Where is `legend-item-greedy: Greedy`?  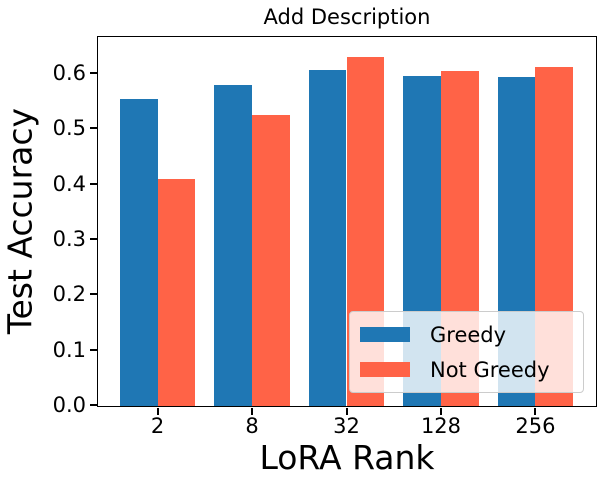
legend-item-greedy: Greedy is located at coordinates (466, 334).